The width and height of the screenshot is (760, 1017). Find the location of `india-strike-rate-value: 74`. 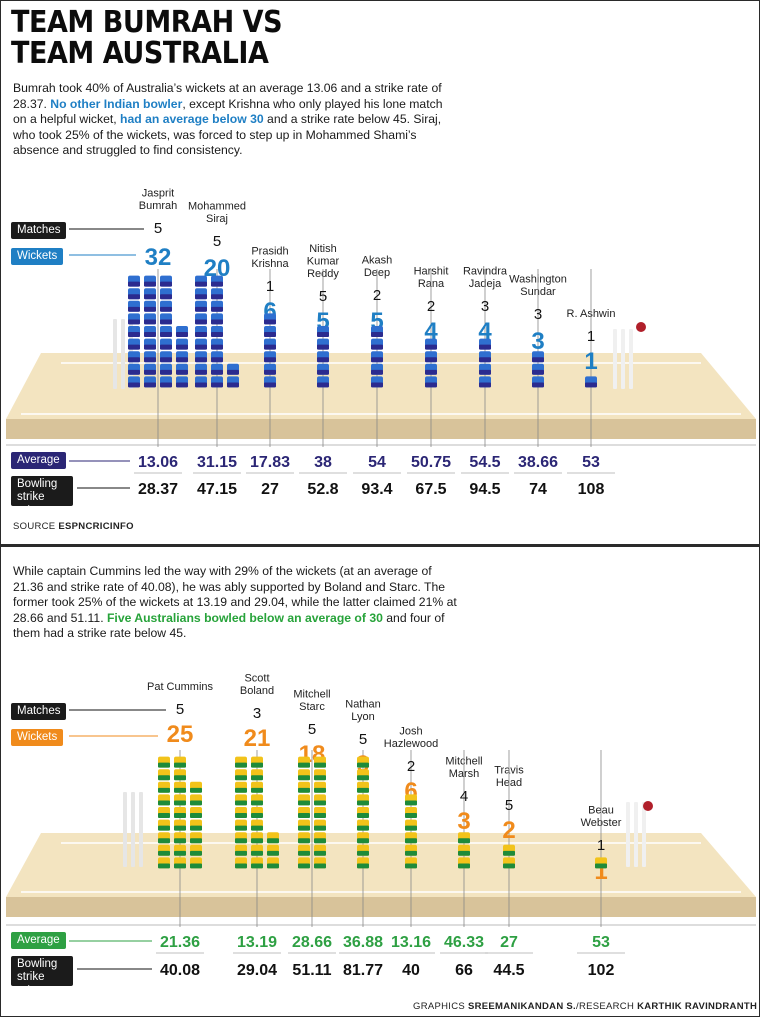

india-strike-rate-value: 74 is located at coordinates (538, 489).